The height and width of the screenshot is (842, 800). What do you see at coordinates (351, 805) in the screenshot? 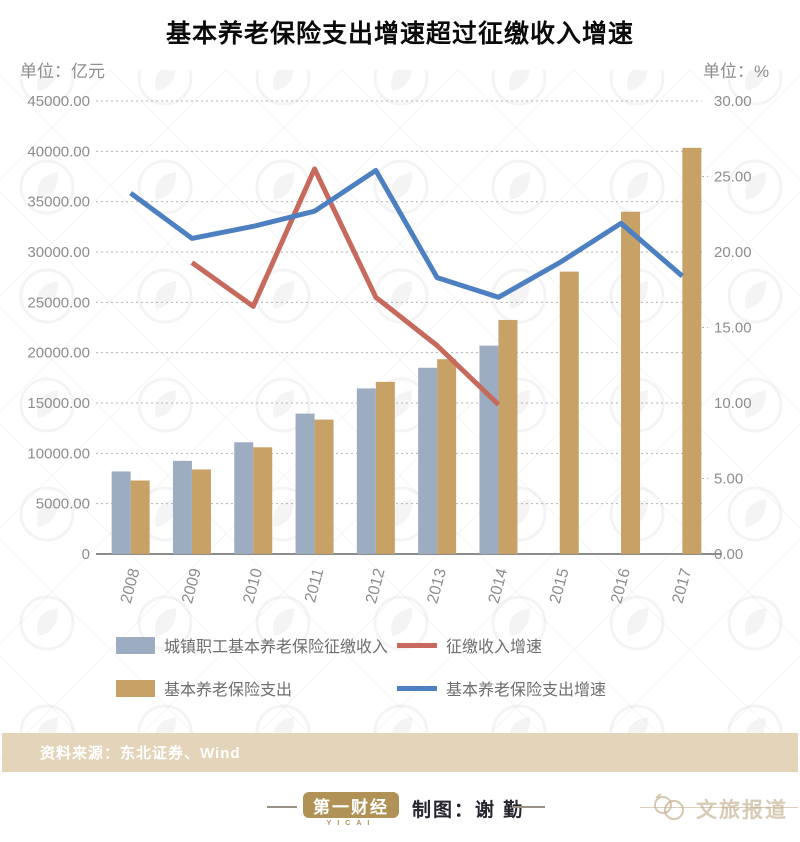
I see `yicai-logo: 第一财经` at bounding box center [351, 805].